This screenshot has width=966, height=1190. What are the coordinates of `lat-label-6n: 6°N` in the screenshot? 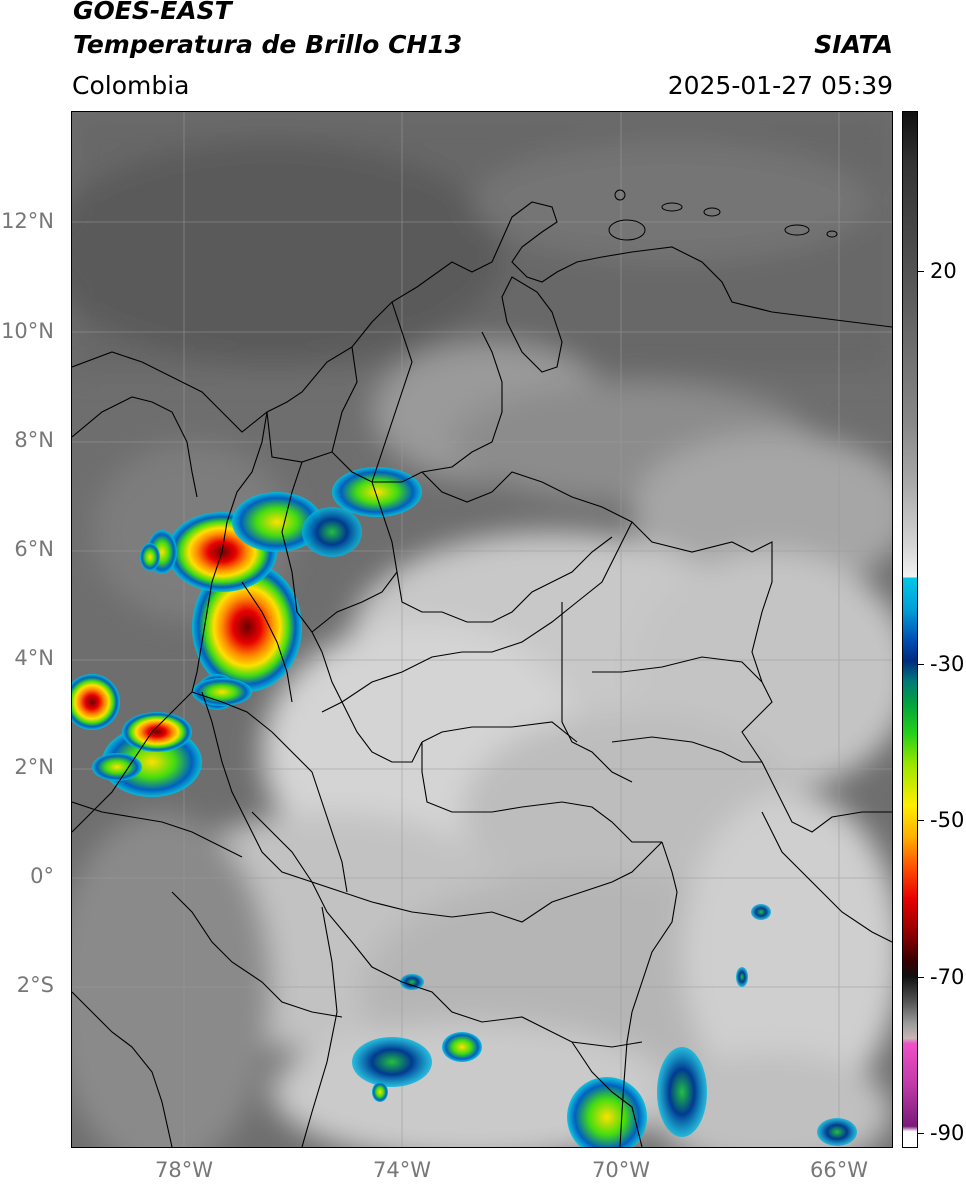 It's located at (34, 549).